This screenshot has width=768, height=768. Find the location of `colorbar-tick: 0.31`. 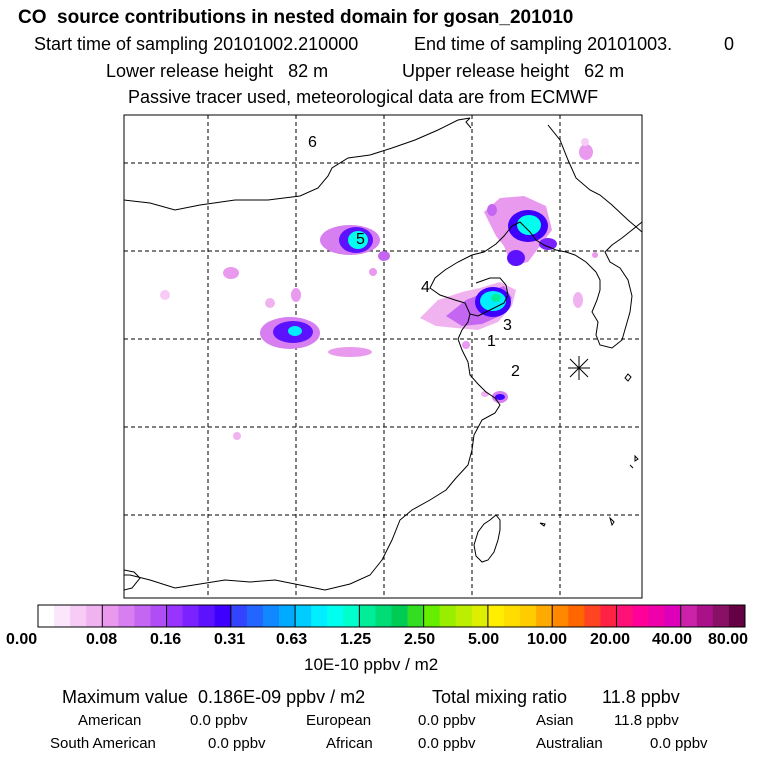

colorbar-tick: 0.31 is located at coordinates (230, 639).